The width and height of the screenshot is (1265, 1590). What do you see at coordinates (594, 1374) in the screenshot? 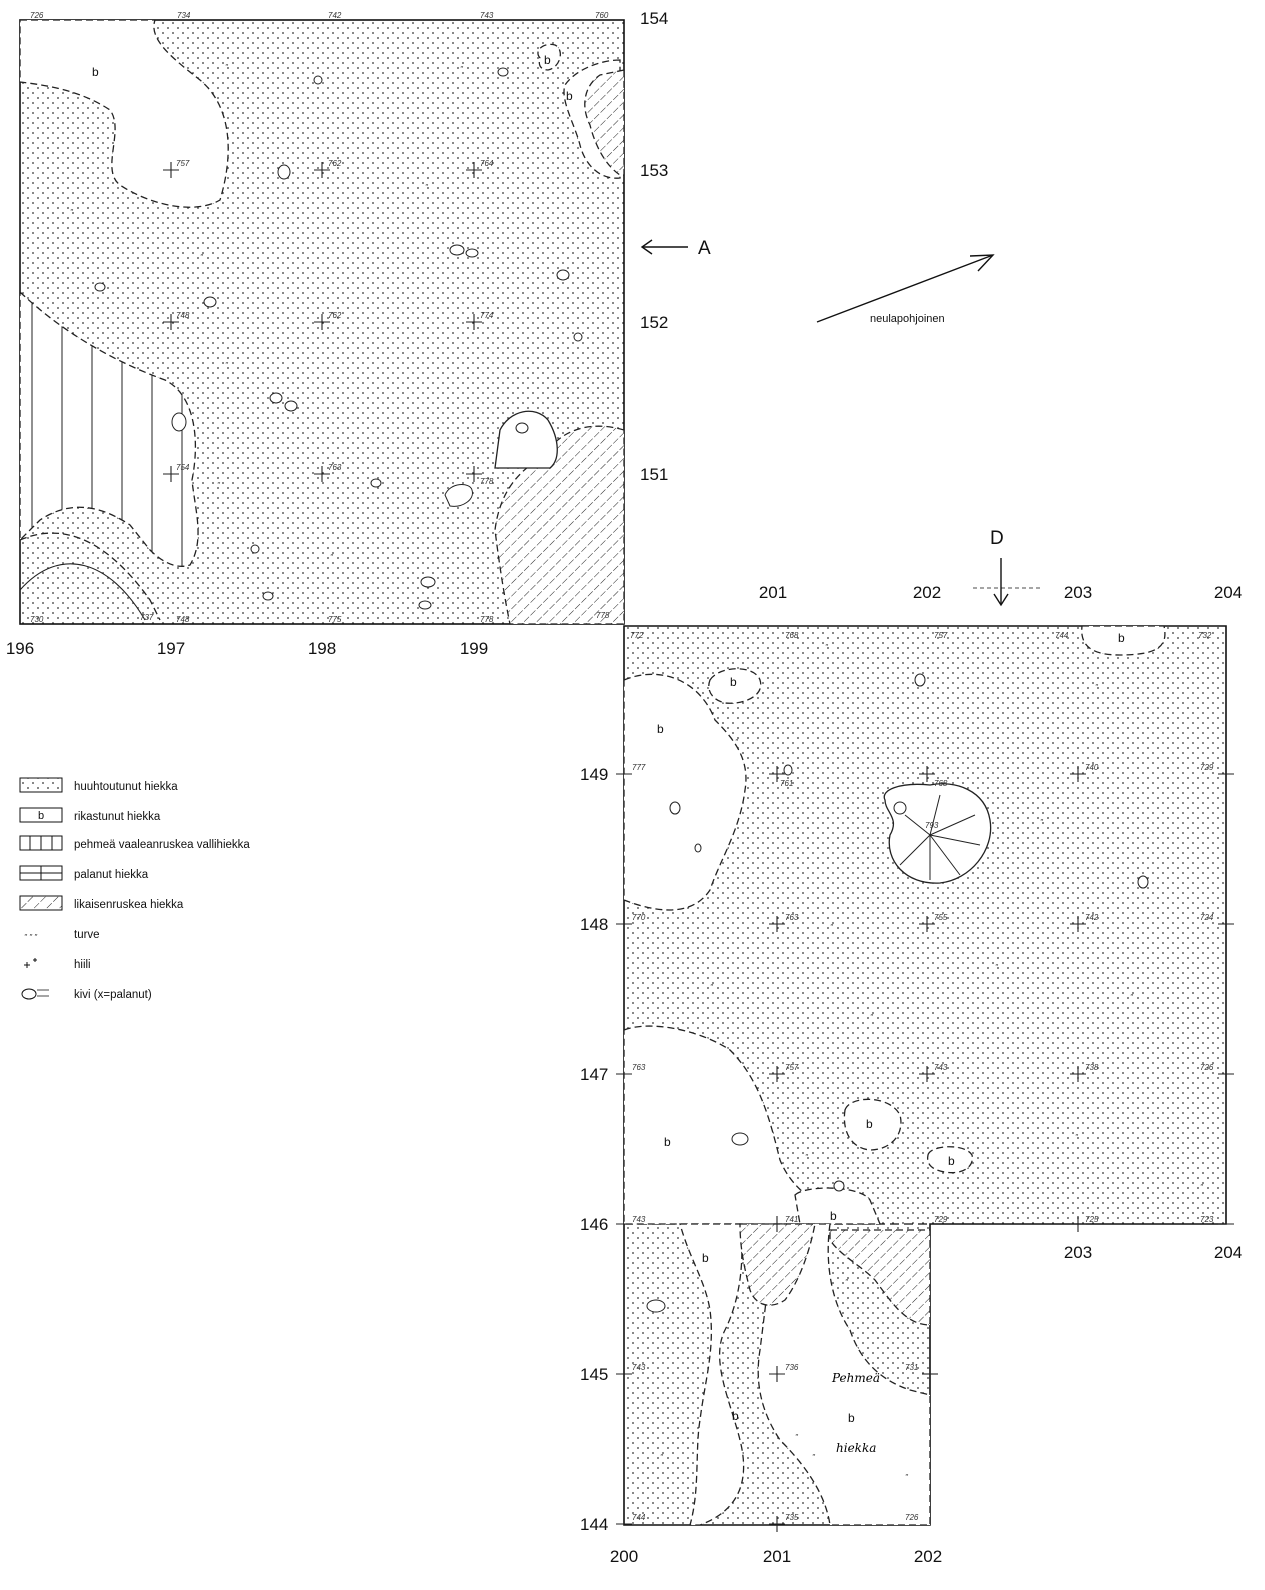
I see `svg-text: 145` at bounding box center [594, 1374].